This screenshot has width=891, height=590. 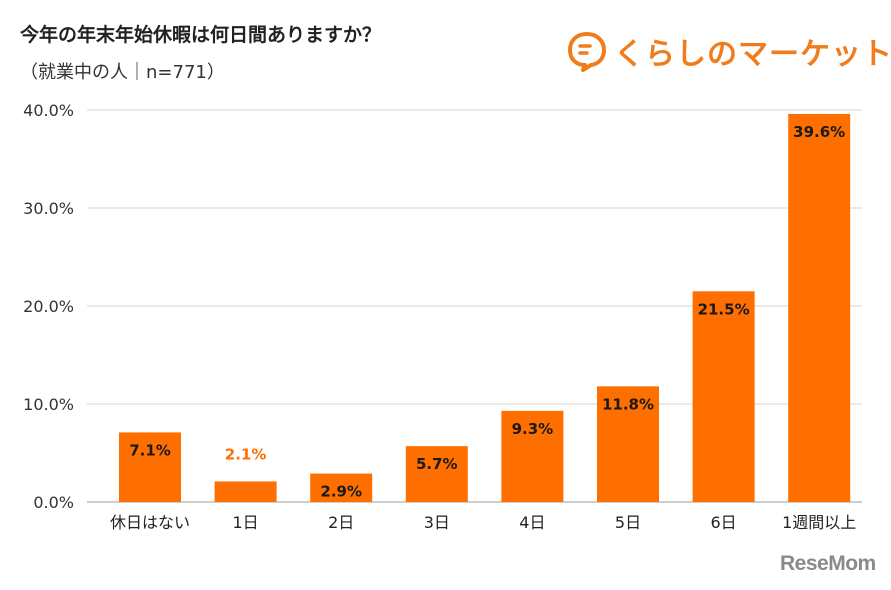 What do you see at coordinates (246, 522) in the screenshot?
I see `x-tick-label: 1日` at bounding box center [246, 522].